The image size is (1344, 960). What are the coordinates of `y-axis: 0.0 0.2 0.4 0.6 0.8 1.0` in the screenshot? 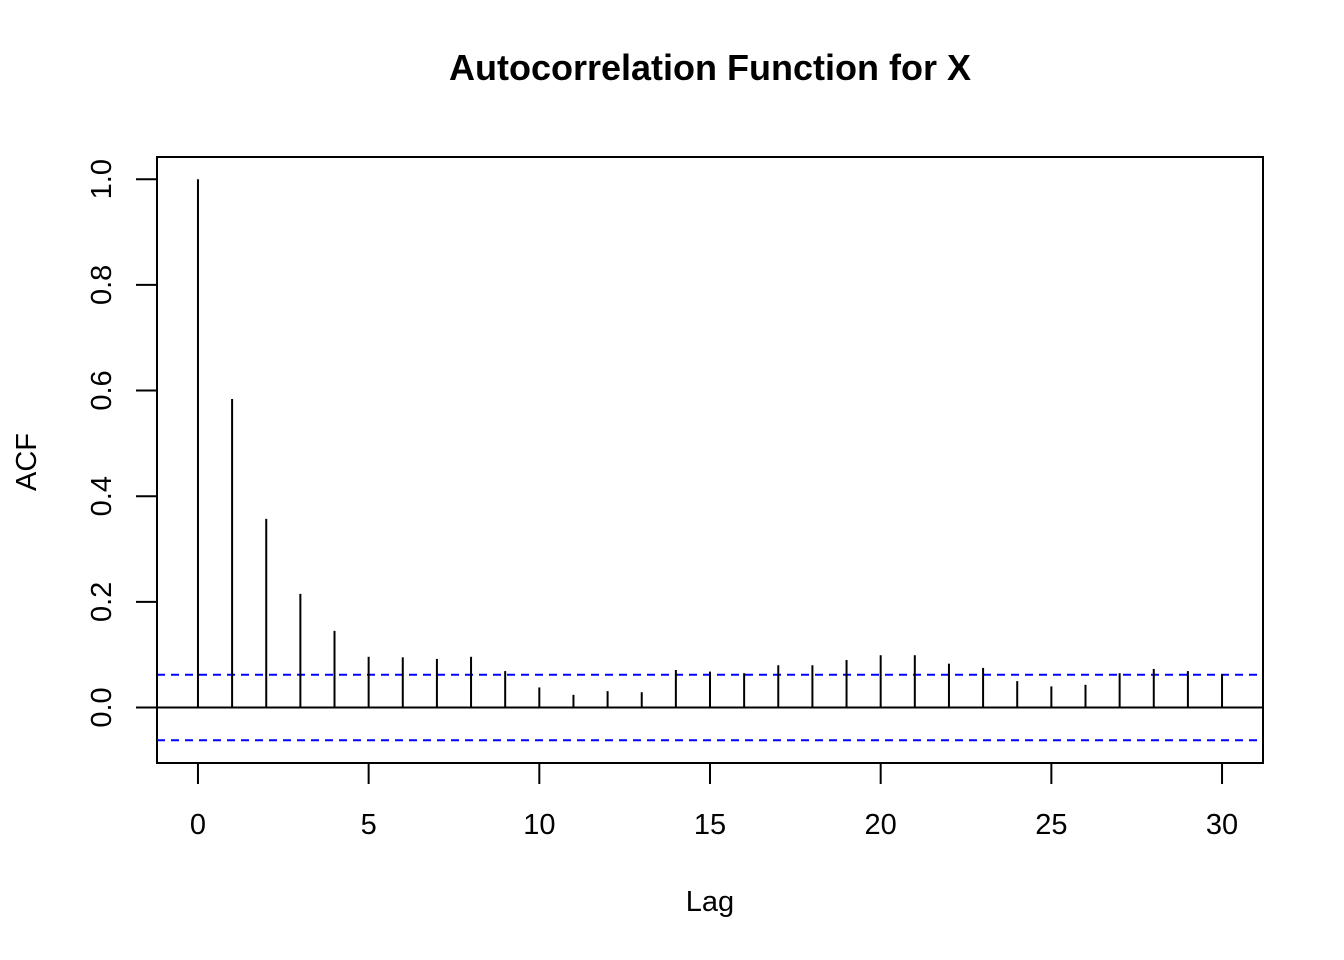 It's located at (122, 443).